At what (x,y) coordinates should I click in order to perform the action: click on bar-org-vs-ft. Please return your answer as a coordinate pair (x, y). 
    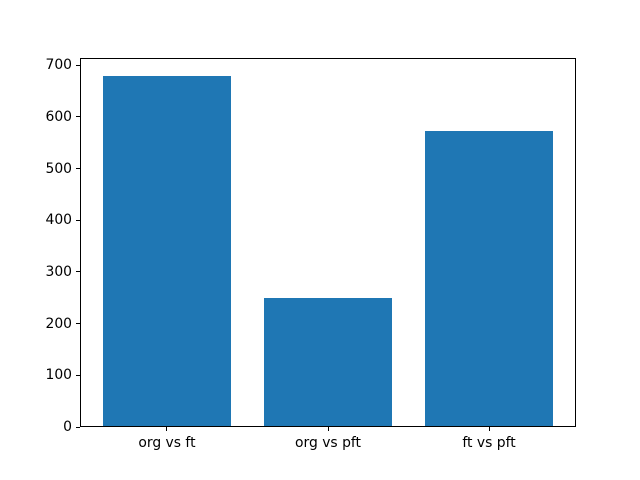
    Looking at the image, I should click on (167, 251).